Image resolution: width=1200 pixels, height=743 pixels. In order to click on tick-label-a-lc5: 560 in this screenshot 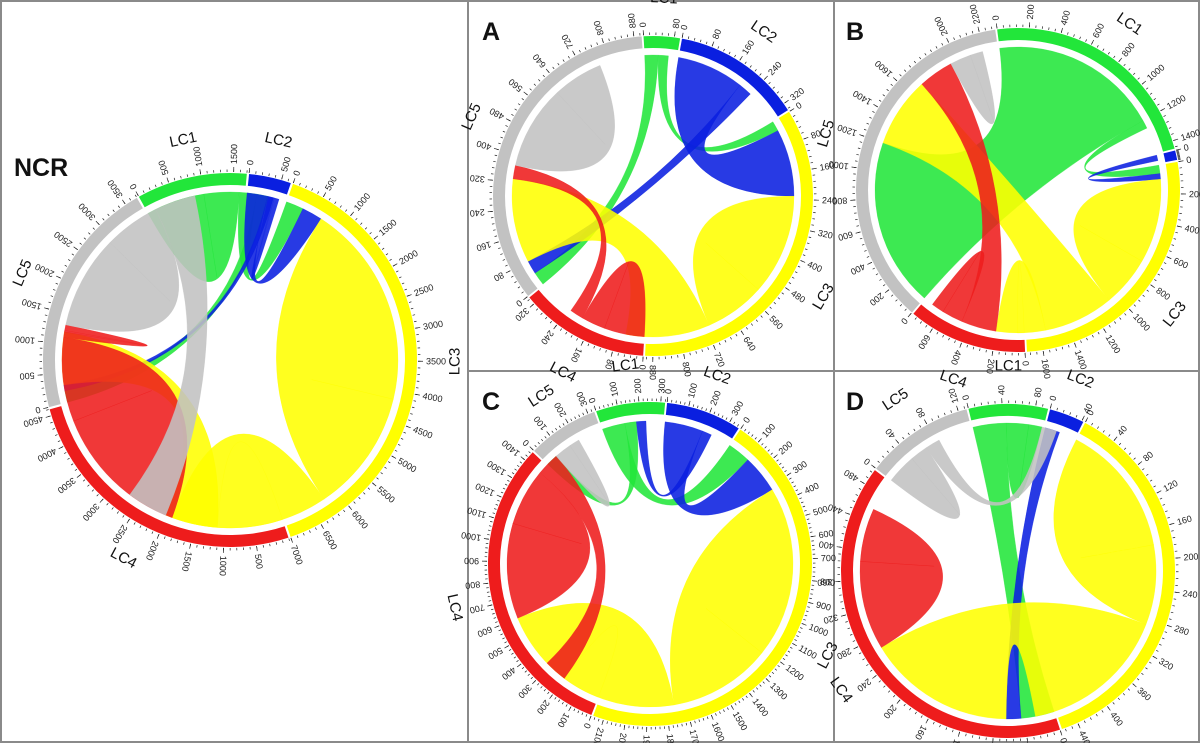, I will do `click(516, 85)`.